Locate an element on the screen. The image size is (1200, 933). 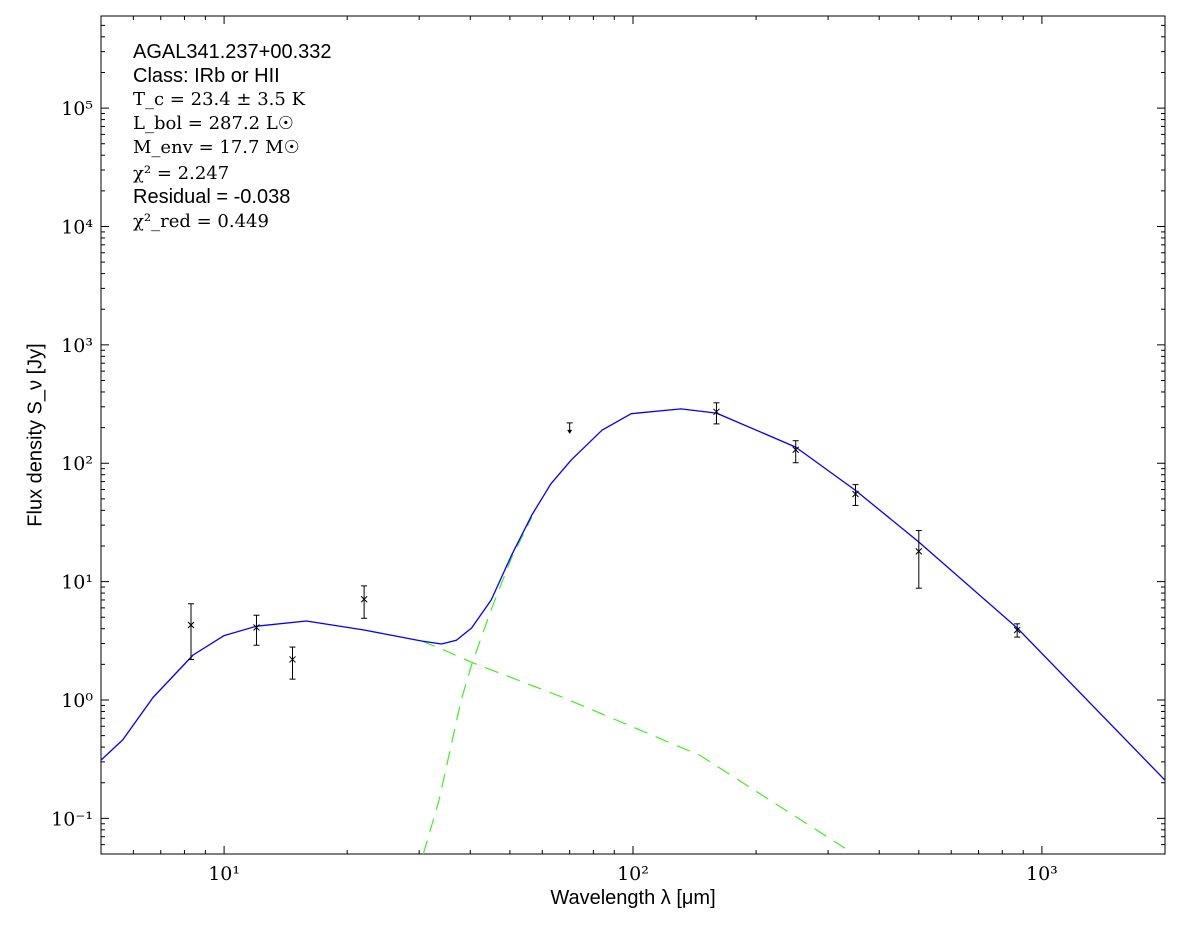
annotation-chi2: χ² = 2.247 is located at coordinates (181, 173).